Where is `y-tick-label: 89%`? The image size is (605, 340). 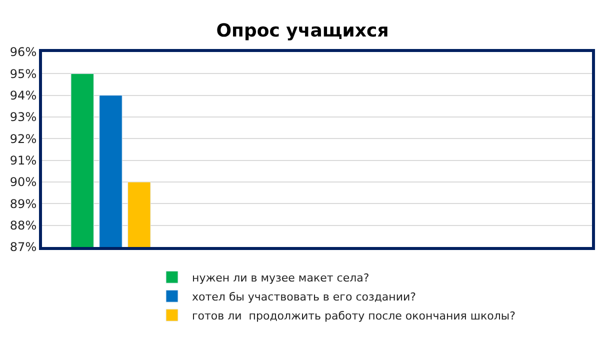 y-tick-label: 89% is located at coordinates (23, 203).